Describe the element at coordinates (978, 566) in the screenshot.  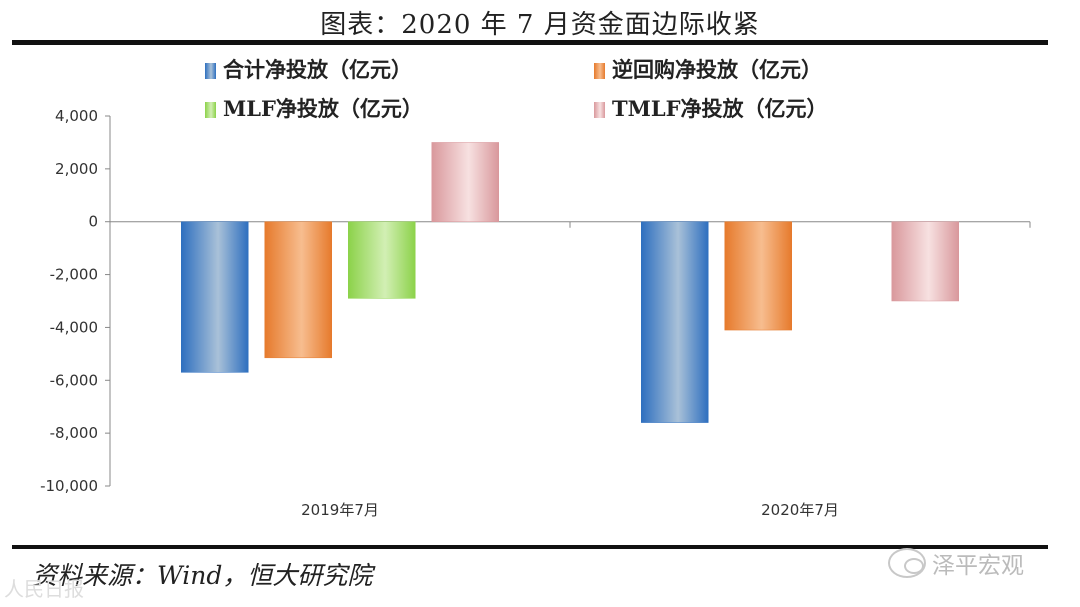
I see `watermark-text: 泽平宏观` at that location.